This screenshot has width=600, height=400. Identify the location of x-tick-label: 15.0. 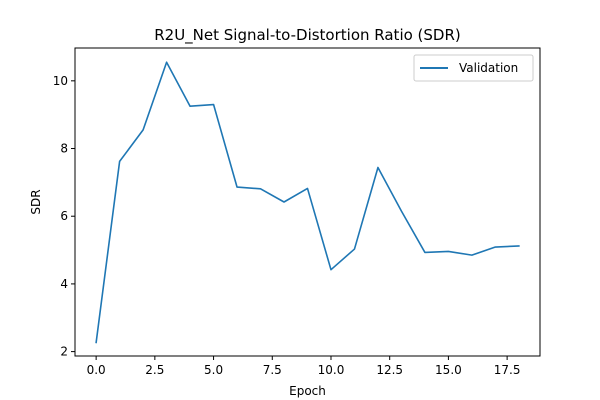
(448, 370).